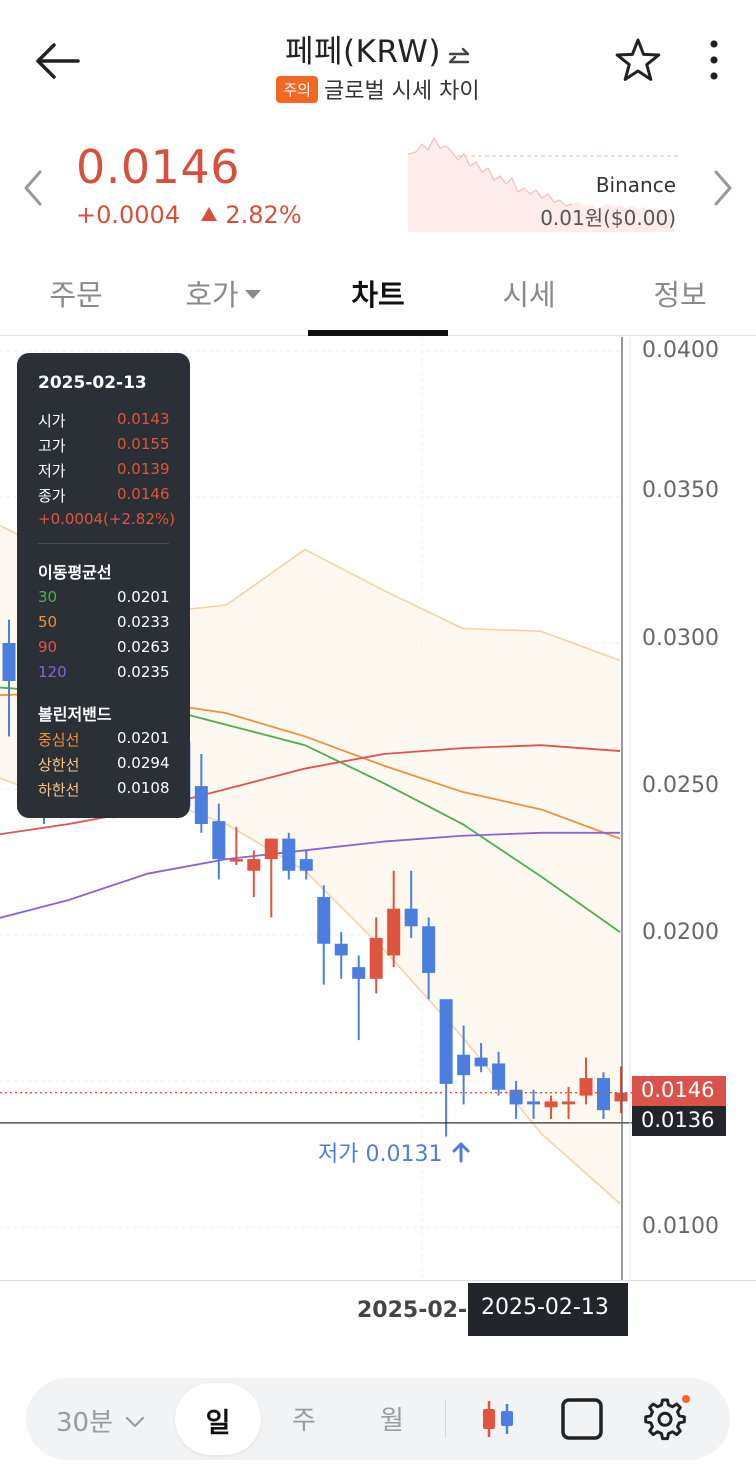 The height and width of the screenshot is (1476, 756). I want to click on tooltip-value: 0.0155, so click(143, 444).